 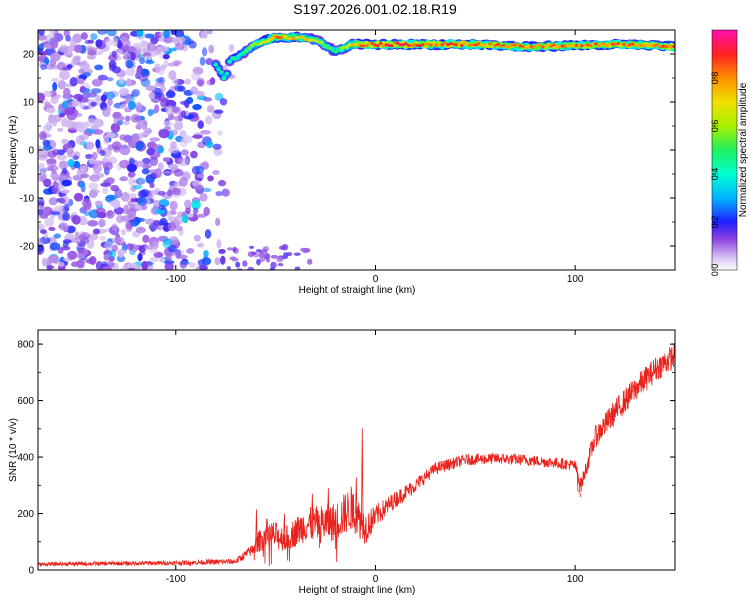 What do you see at coordinates (31, 571) in the screenshot?
I see `y-tick-label: 0` at bounding box center [31, 571].